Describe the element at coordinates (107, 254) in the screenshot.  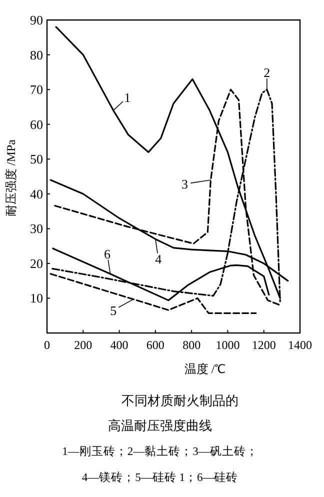
I see `annotation: 6` at that location.